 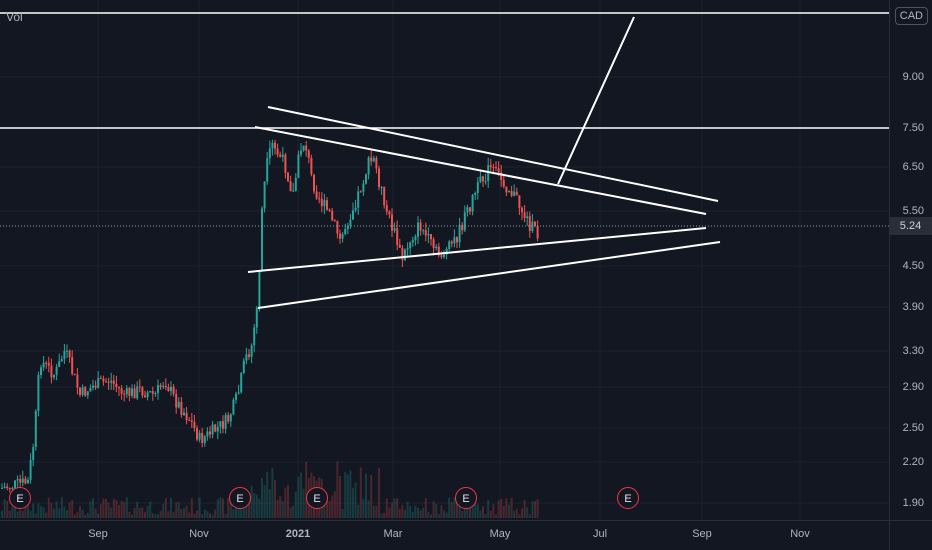 What do you see at coordinates (477, 250) in the screenshot?
I see `trendline-lower-inner` at bounding box center [477, 250].